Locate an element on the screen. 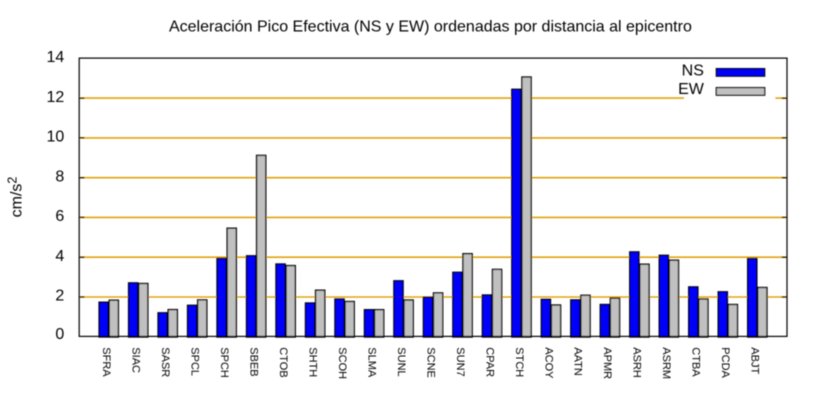  svg-text: SIAC is located at coordinates (136, 360).